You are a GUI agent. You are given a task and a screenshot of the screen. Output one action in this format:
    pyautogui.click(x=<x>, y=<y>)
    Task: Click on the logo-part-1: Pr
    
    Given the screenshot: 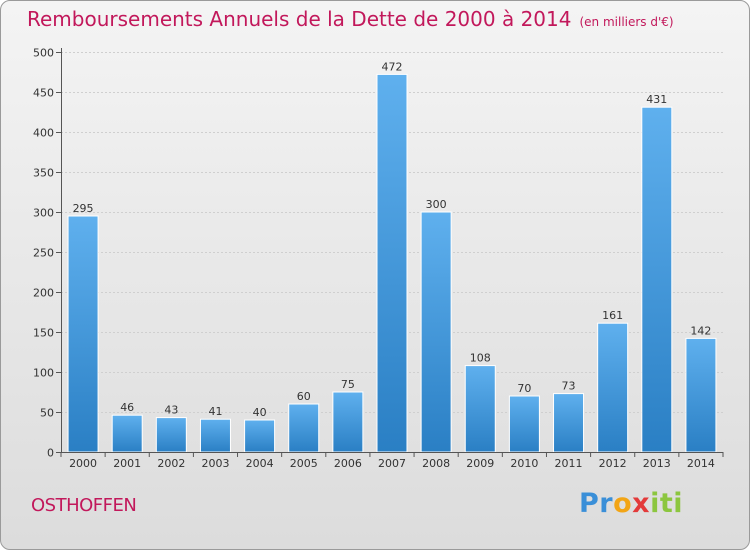 What is the action you would take?
    pyautogui.click(x=596, y=503)
    